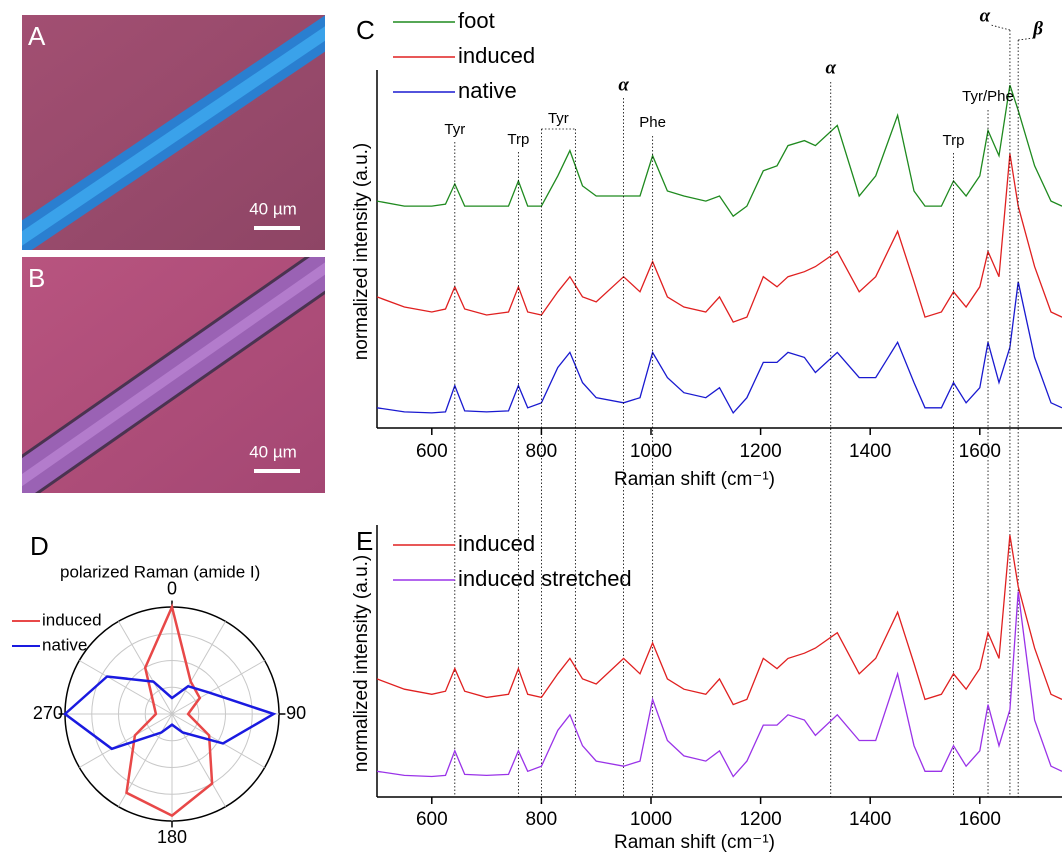 This screenshot has width=1062, height=855. Describe the element at coordinates (39, 546) in the screenshot. I see `panel-label: D` at that location.